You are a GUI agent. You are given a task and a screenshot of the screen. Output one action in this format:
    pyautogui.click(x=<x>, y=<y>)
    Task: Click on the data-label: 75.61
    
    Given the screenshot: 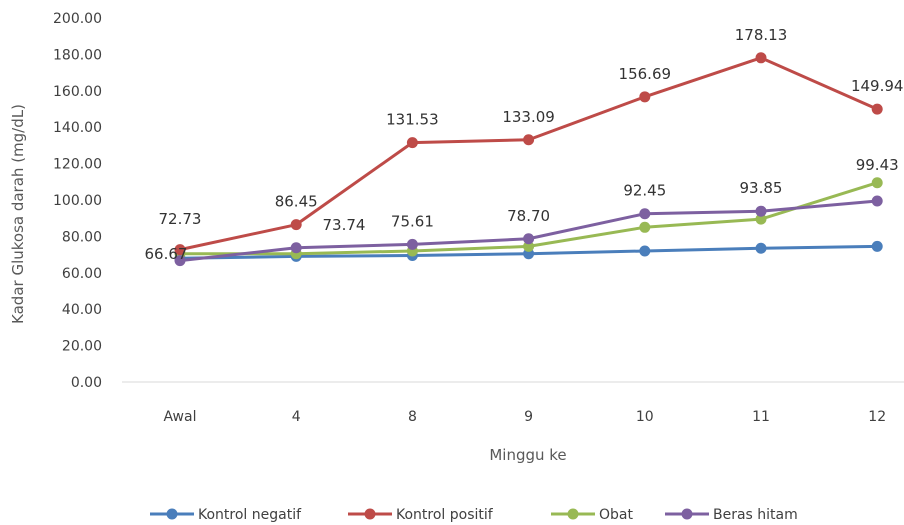 What is the action you would take?
    pyautogui.click(x=412, y=221)
    